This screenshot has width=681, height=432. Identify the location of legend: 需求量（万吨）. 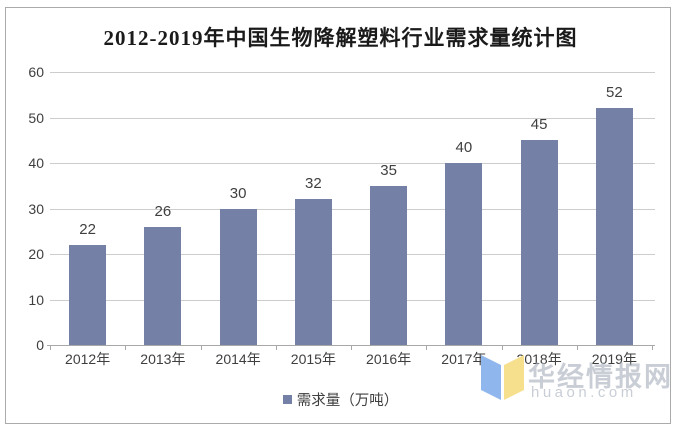
(340, 399).